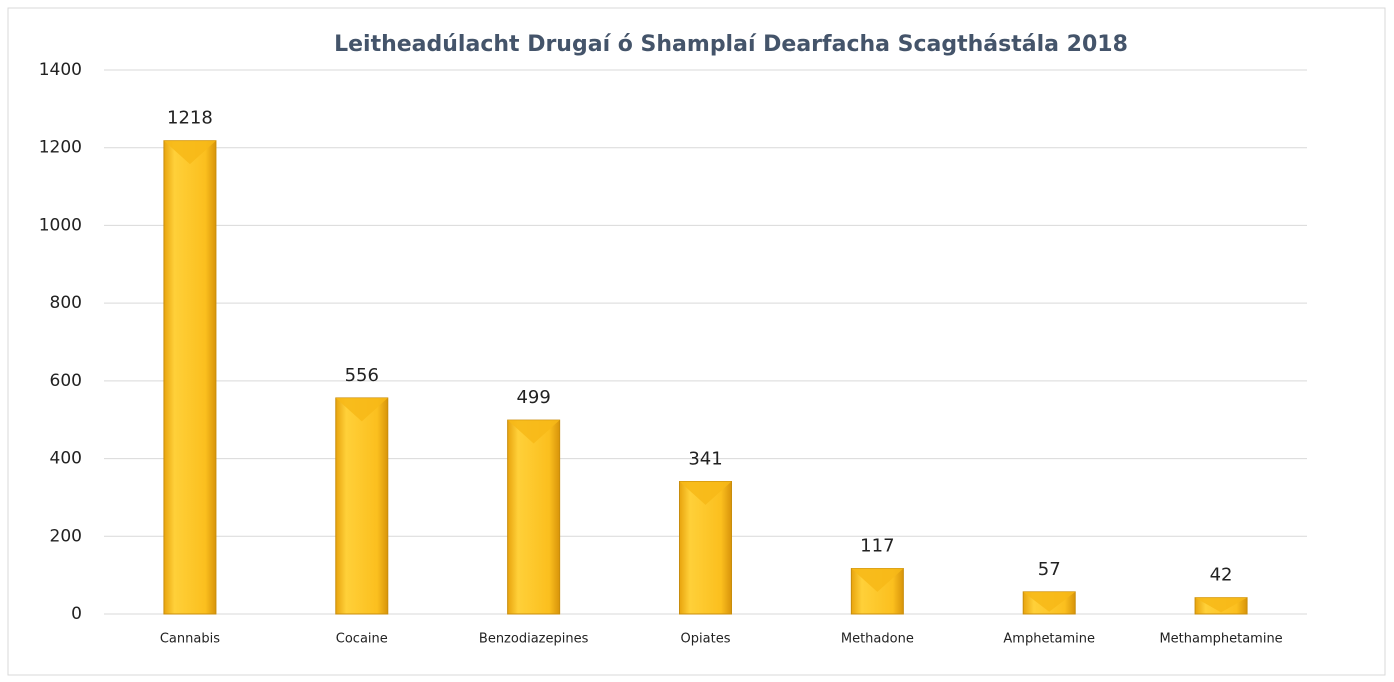 This screenshot has width=1394, height=682. Describe the element at coordinates (362, 375) in the screenshot. I see `data-label: 556` at that location.